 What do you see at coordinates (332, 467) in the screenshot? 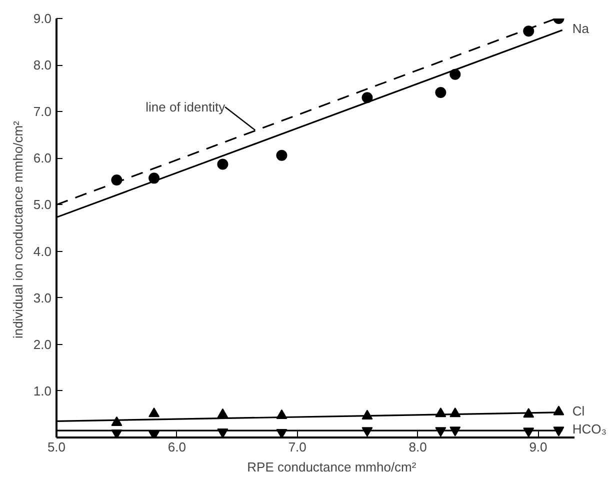
I see `x-axis-title: RPE conductance mmho/cm²` at bounding box center [332, 467].